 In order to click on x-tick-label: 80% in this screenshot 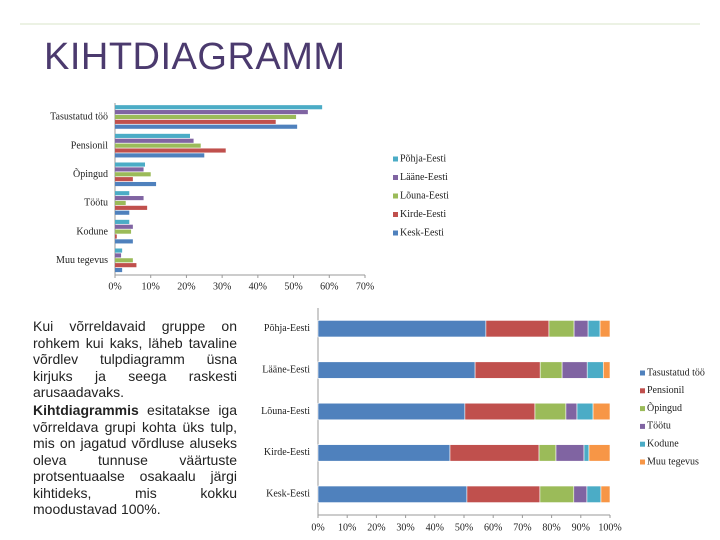, I will do `click(551, 527)`.